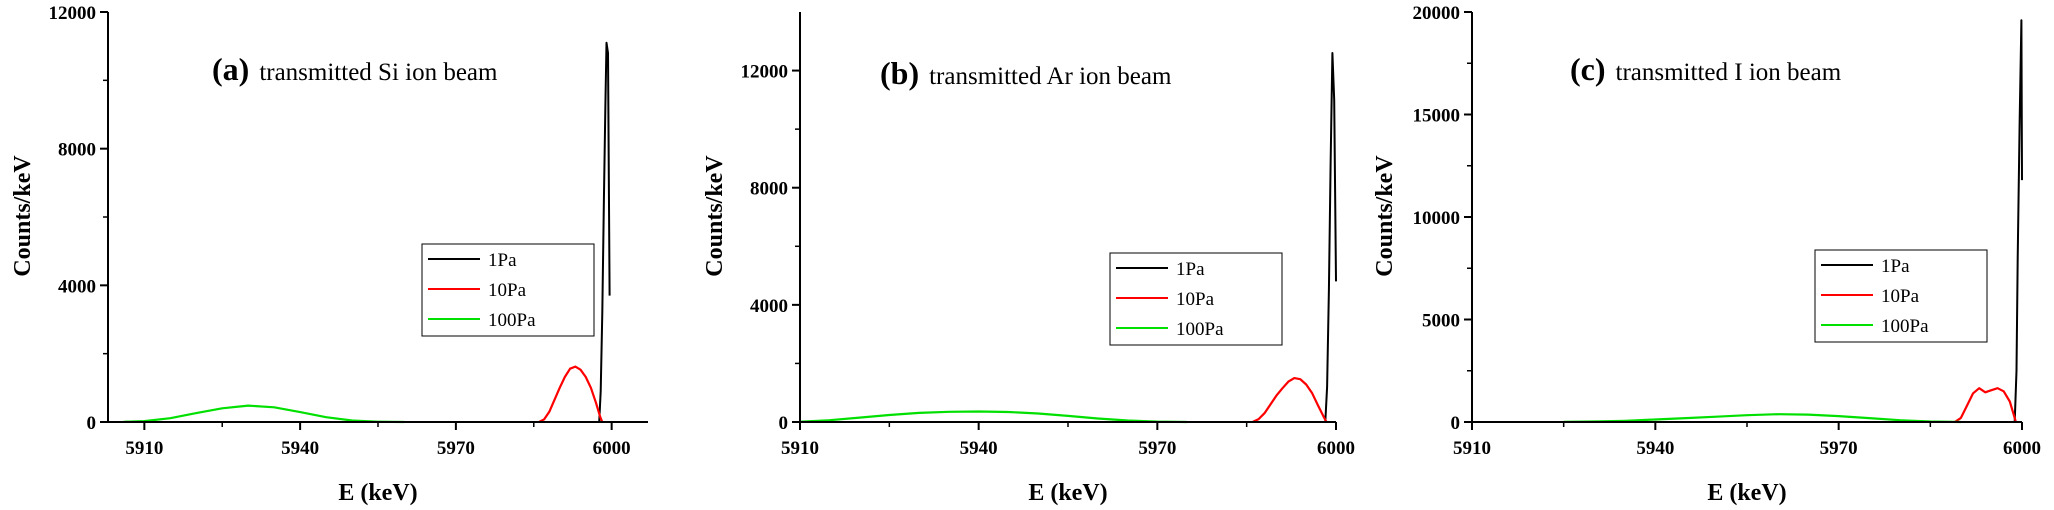  I want to click on panel-letter: (a), so click(230, 69).